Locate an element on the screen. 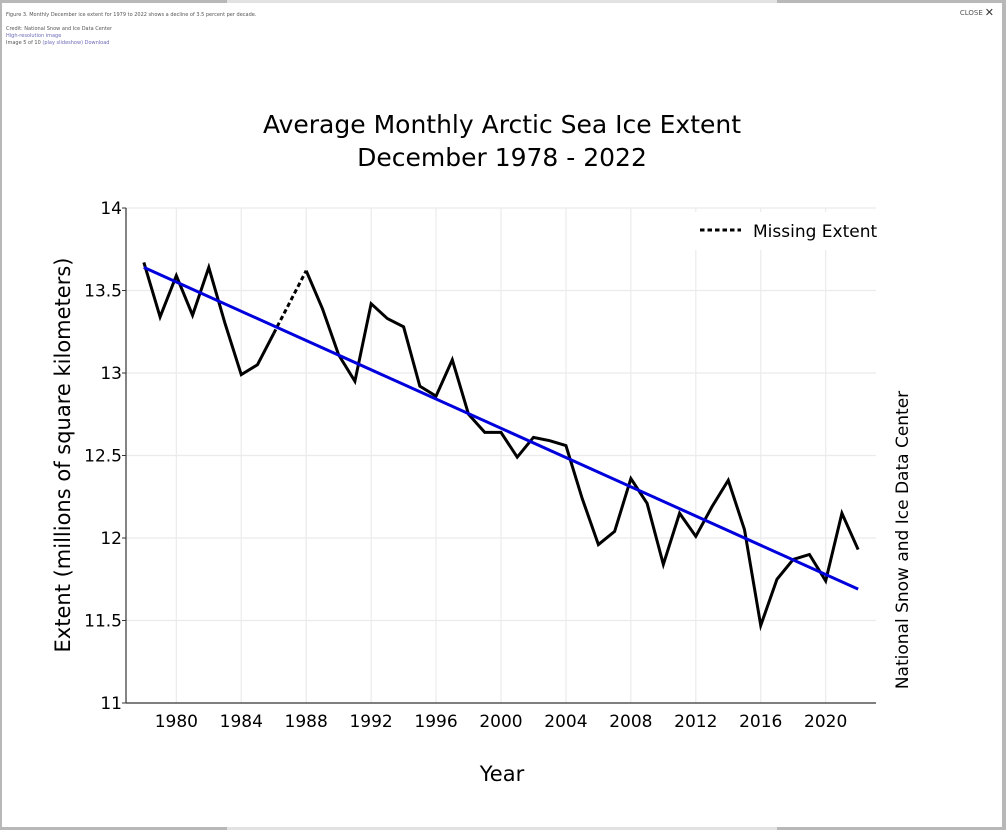 Image resolution: width=1006 pixels, height=830 pixels. download-link: Download is located at coordinates (97, 43).